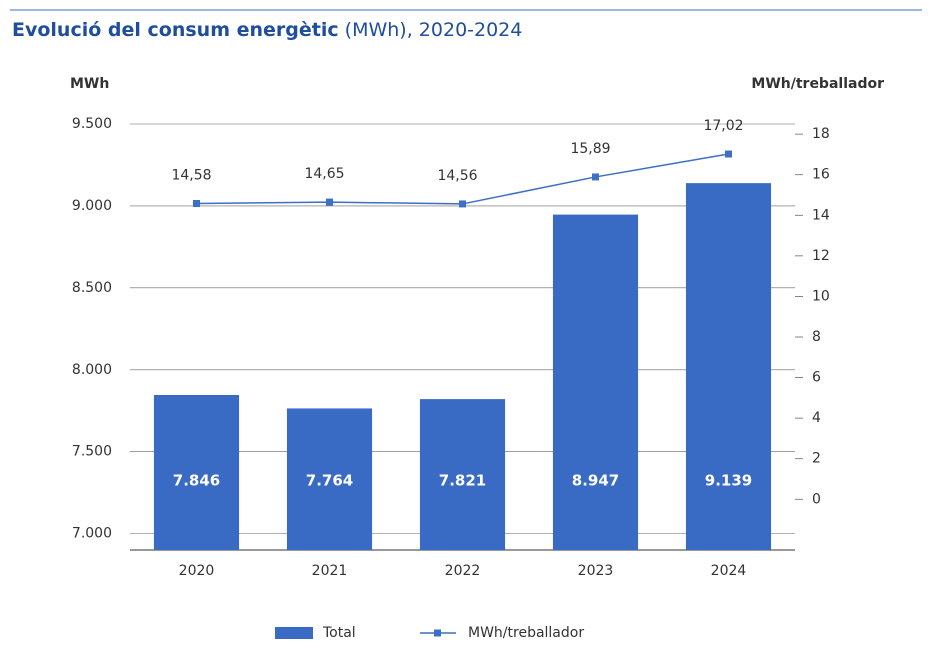 Image resolution: width=932 pixels, height=657 pixels. What do you see at coordinates (596, 571) in the screenshot?
I see `x-tick-label: 2023` at bounding box center [596, 571].